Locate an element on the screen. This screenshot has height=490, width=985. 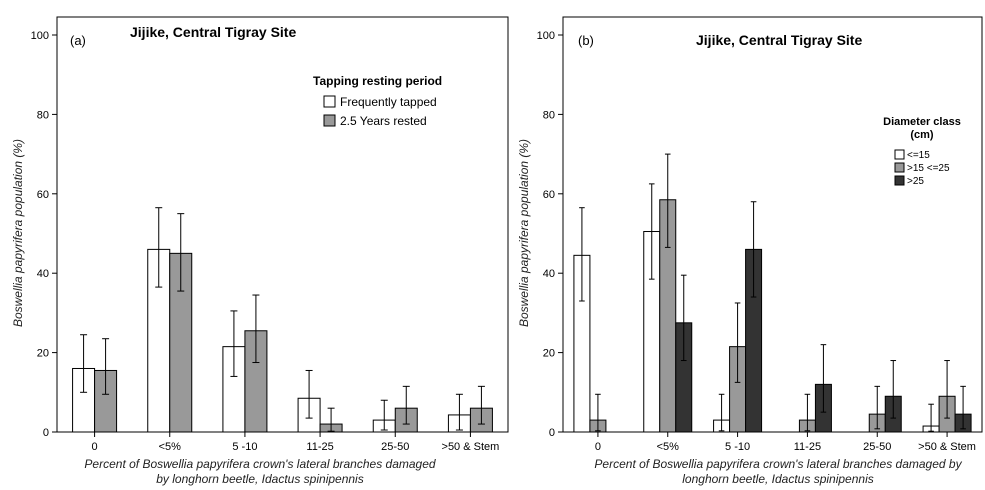
panel-a-xtick-label: 25-50 is located at coordinates (395, 447).